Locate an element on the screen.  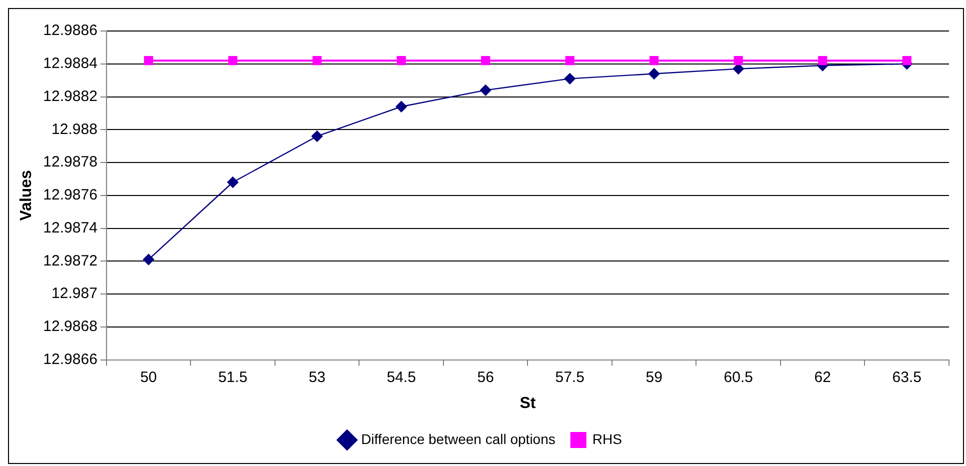
x-tick-label: 59 is located at coordinates (654, 377).